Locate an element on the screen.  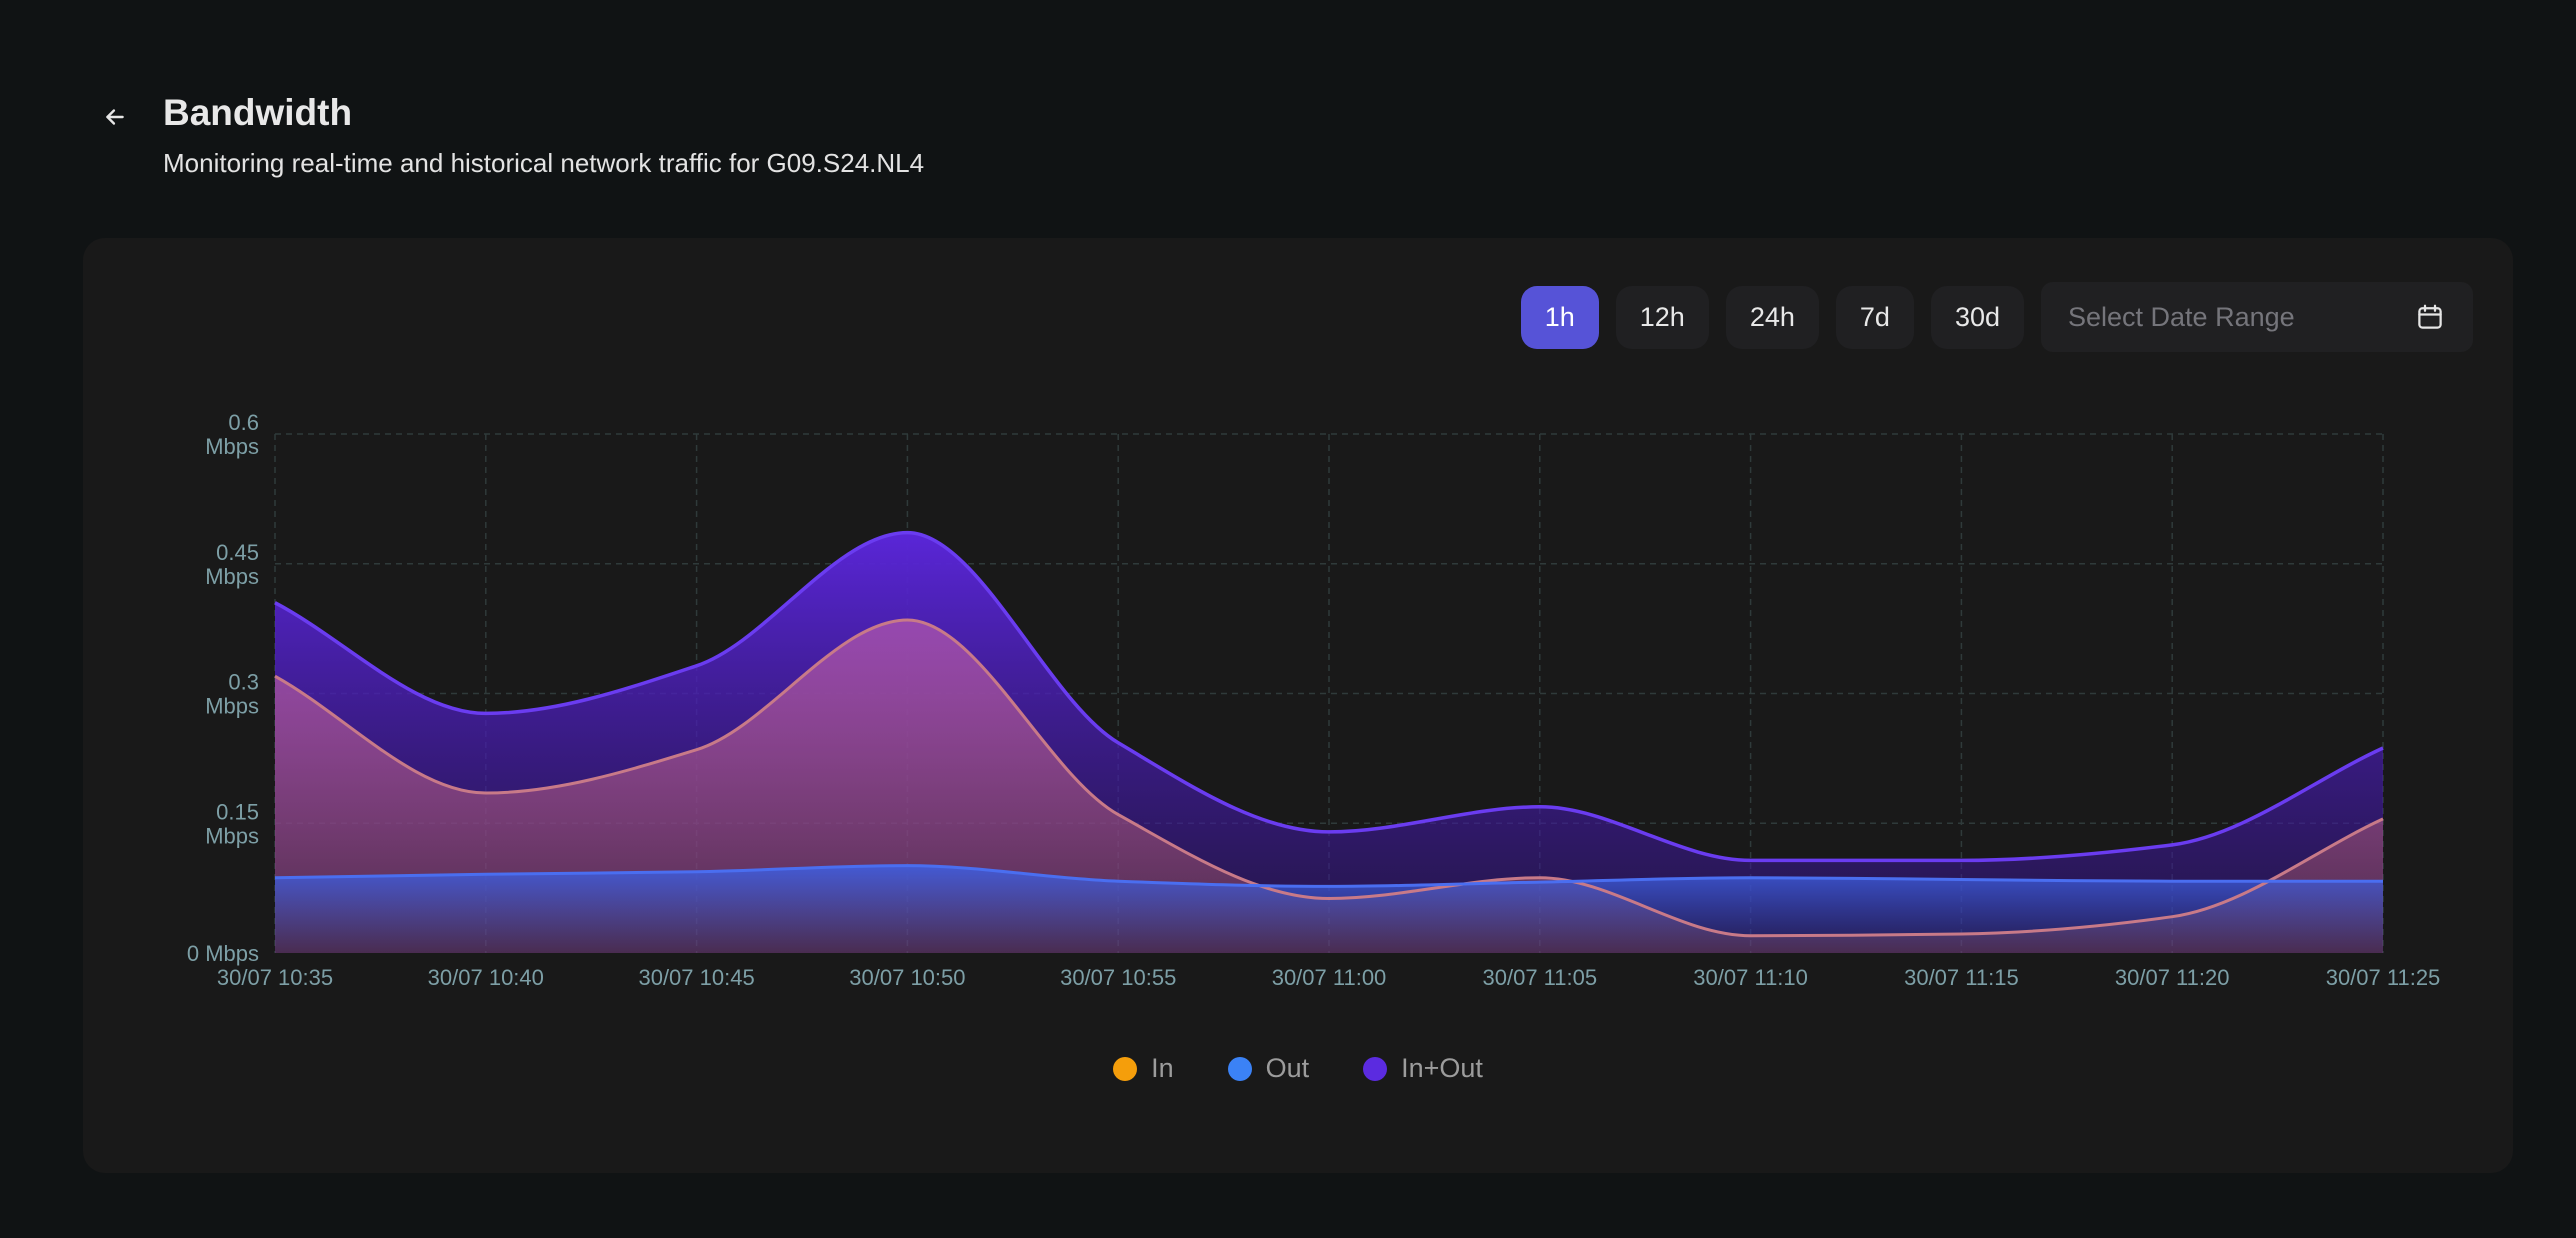
area-out is located at coordinates (1329, 909).